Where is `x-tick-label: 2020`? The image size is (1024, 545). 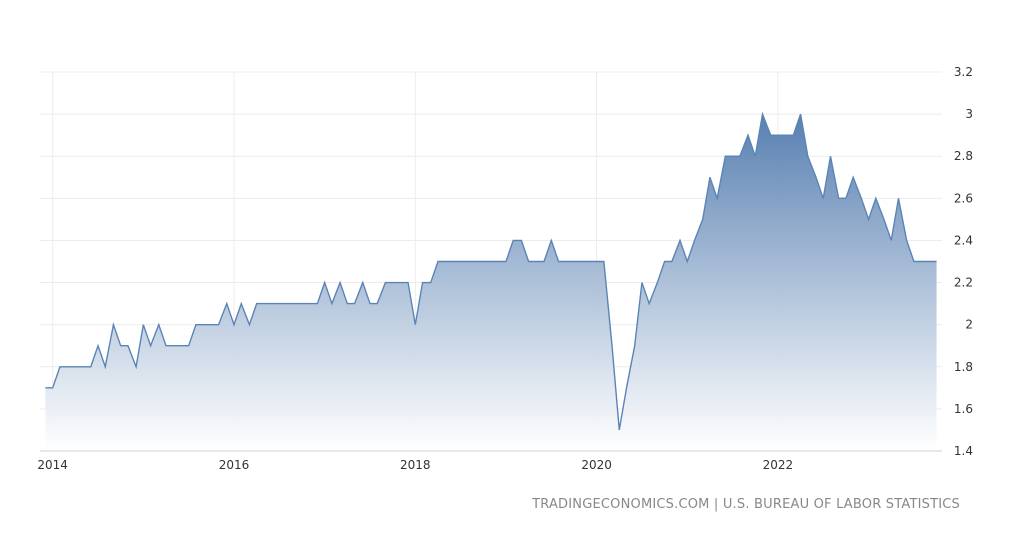
x-tick-label: 2020 is located at coordinates (596, 465).